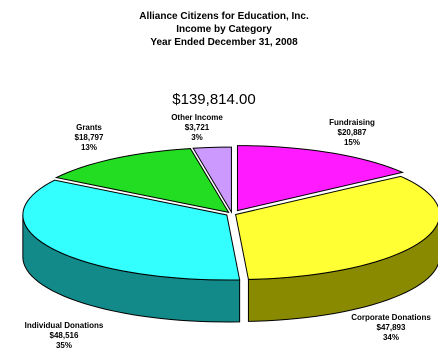 The height and width of the screenshot is (362, 438). I want to click on title-line-3: Year Ended December 31, 2008, so click(224, 42).